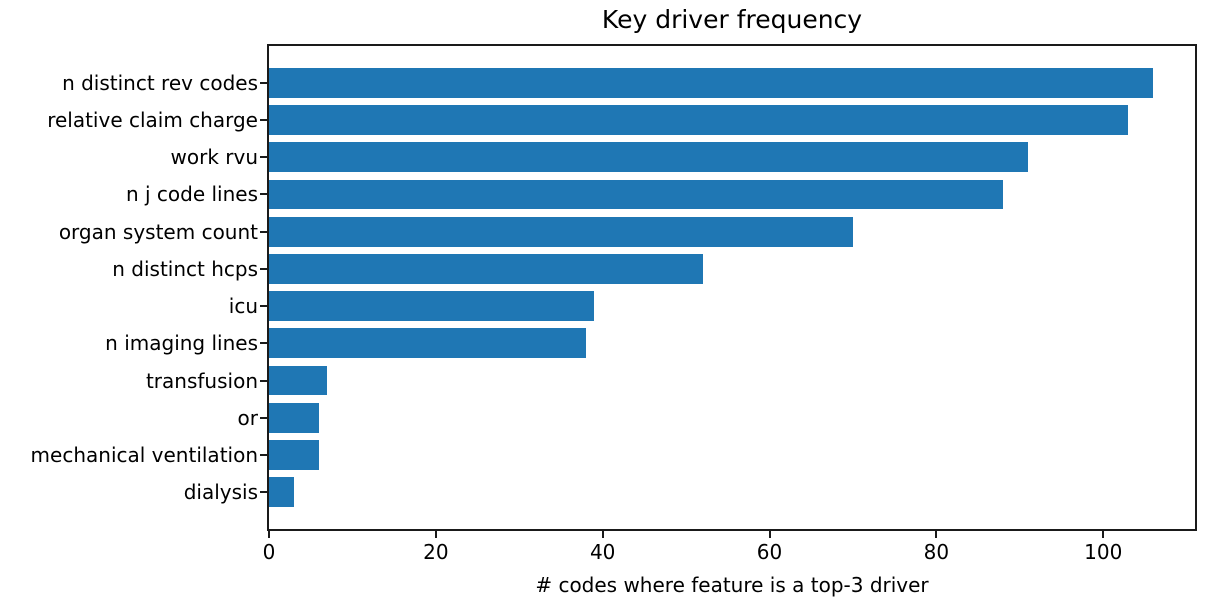  I want to click on y-tick-label: mechanical ventilation, so click(144, 454).